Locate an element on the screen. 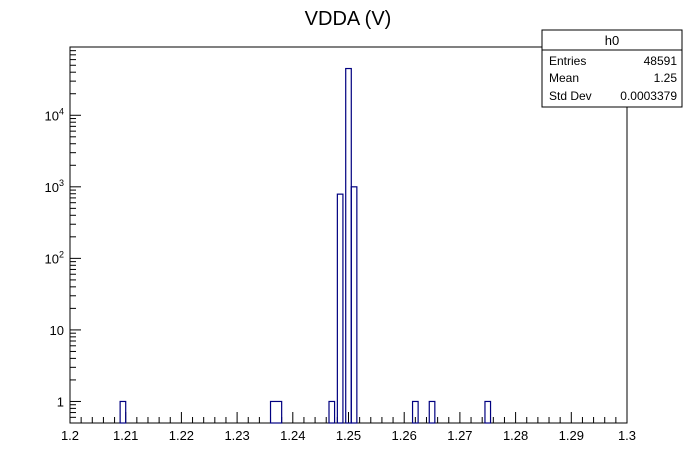 This screenshot has width=696, height=472. stats-stddev-value: 0.0003379 is located at coordinates (648, 96).